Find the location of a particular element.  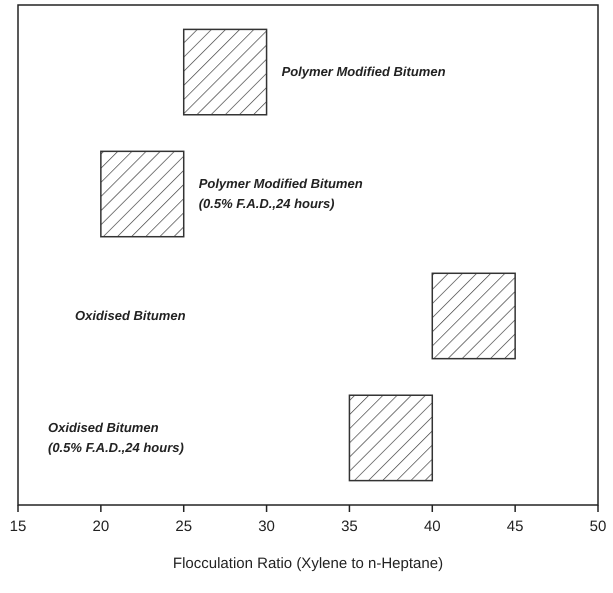

x-tick-label: 50 is located at coordinates (598, 526).